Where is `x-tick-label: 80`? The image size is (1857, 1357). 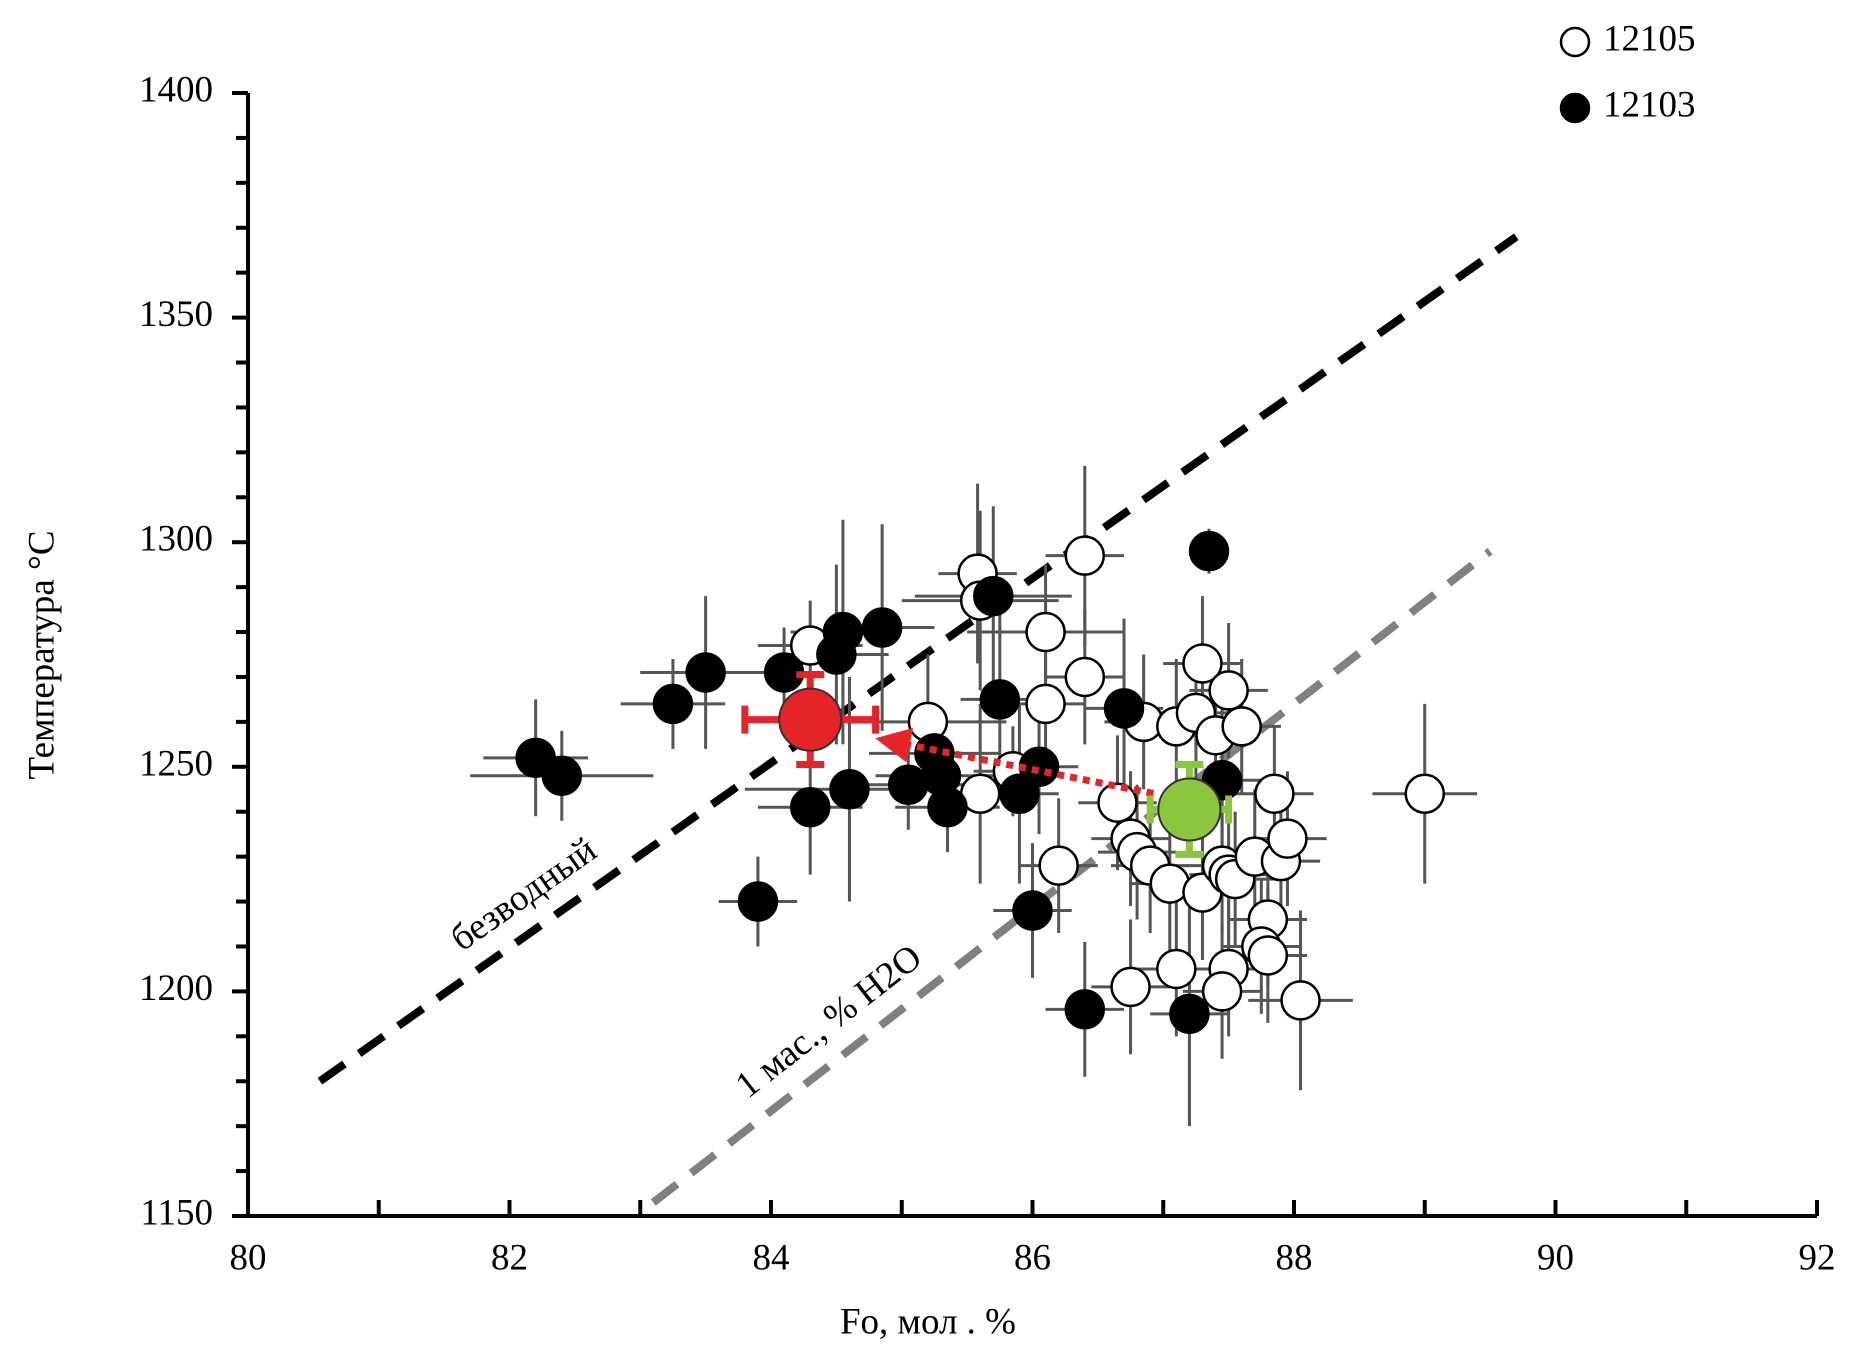
x-tick-label: 80 is located at coordinates (248, 1257).